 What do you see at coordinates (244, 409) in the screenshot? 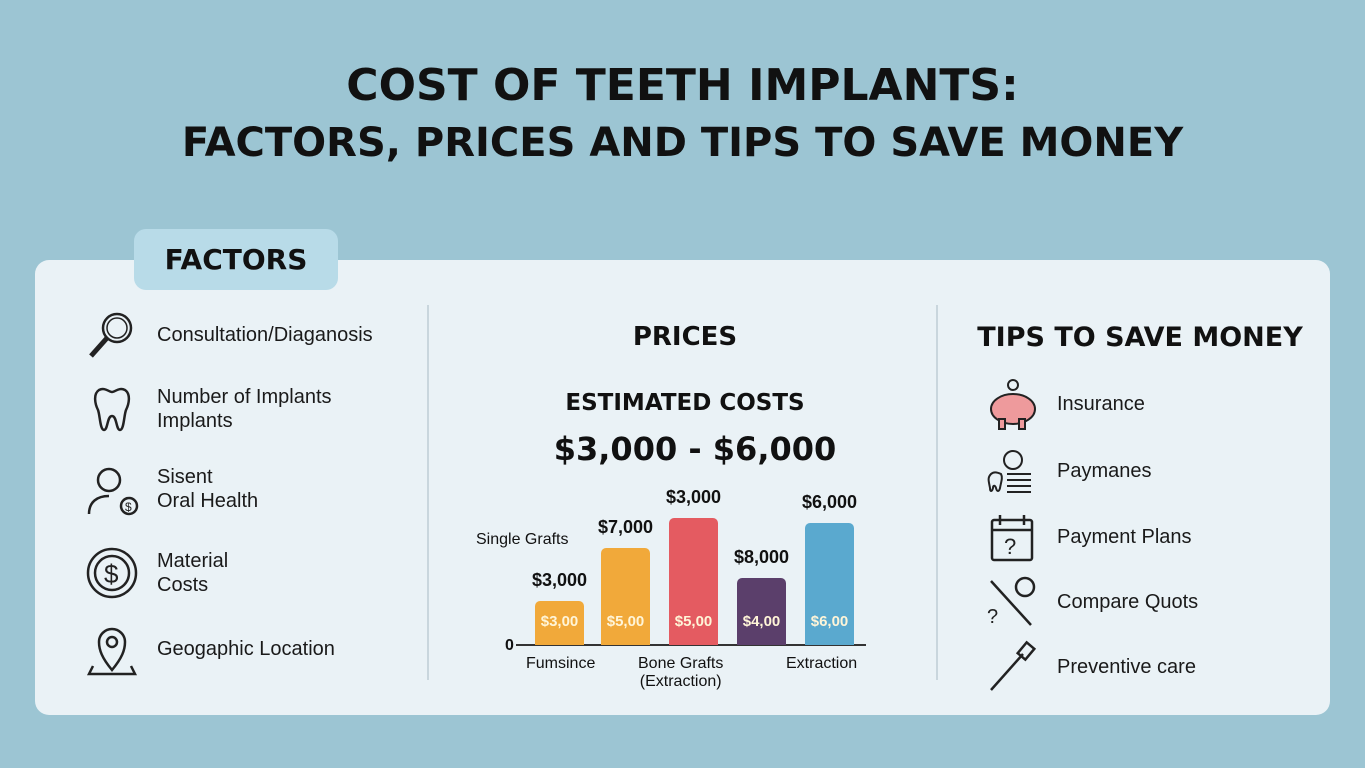
I see `factor-label: Number of Implants Implants` at bounding box center [244, 409].